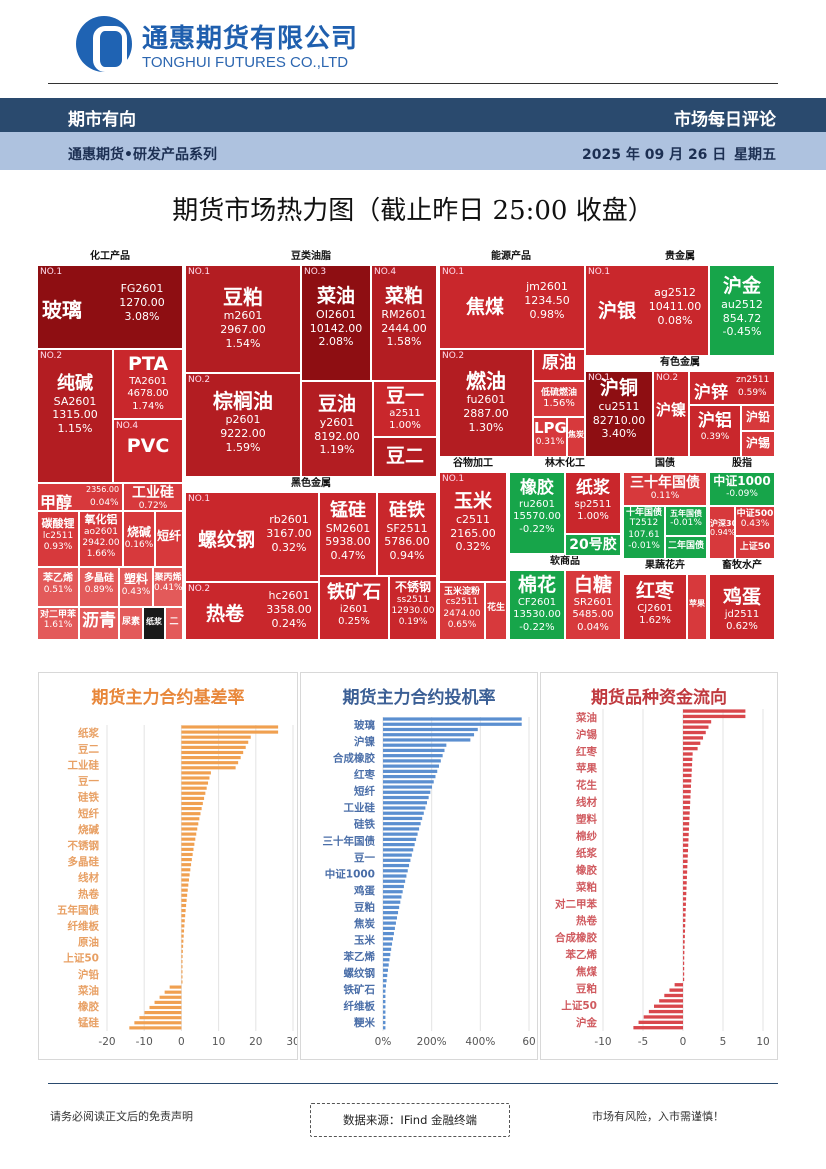  What do you see at coordinates (348, 534) in the screenshot?
I see `heatmap-tile: 锰硅 SM2601 5938.00 0.47%` at bounding box center [348, 534].